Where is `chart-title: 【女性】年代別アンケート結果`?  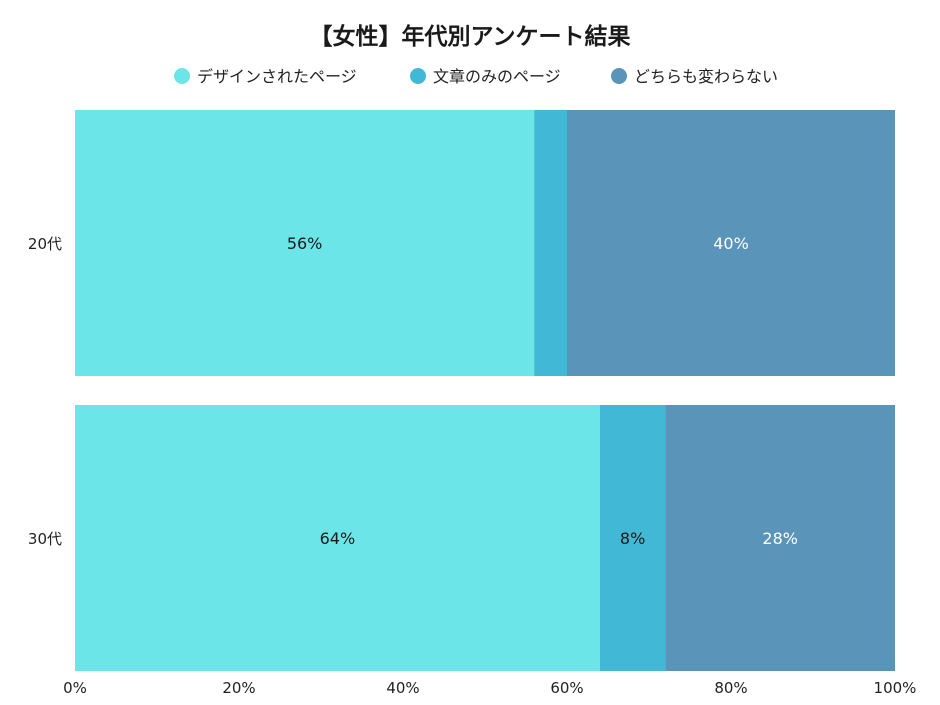
chart-title: 【女性】年代別アンケート結果 is located at coordinates (469, 36).